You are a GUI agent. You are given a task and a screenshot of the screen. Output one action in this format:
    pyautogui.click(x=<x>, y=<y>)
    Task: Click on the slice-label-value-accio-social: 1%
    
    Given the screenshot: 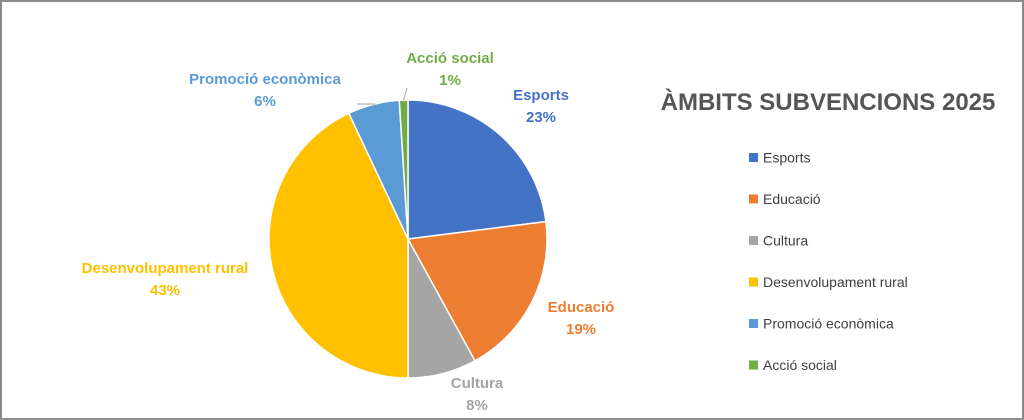 What is the action you would take?
    pyautogui.click(x=450, y=80)
    